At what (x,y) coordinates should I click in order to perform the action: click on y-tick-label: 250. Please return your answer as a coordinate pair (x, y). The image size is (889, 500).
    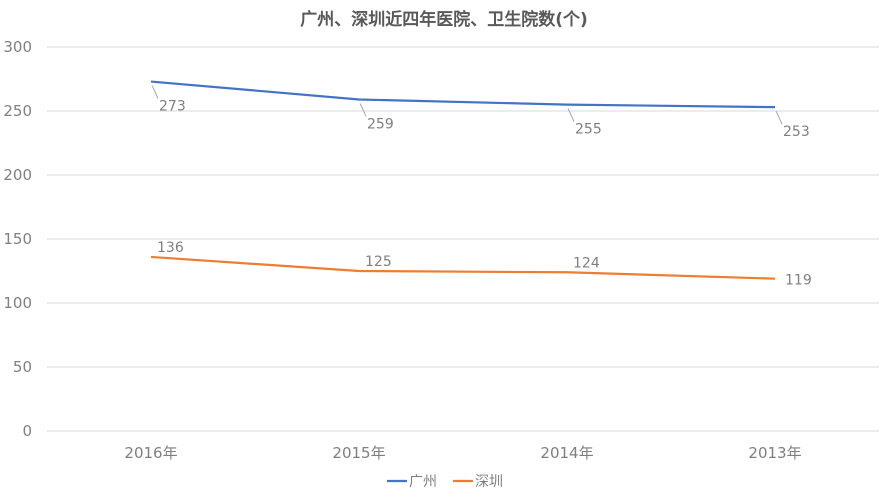
    Looking at the image, I should click on (17, 111).